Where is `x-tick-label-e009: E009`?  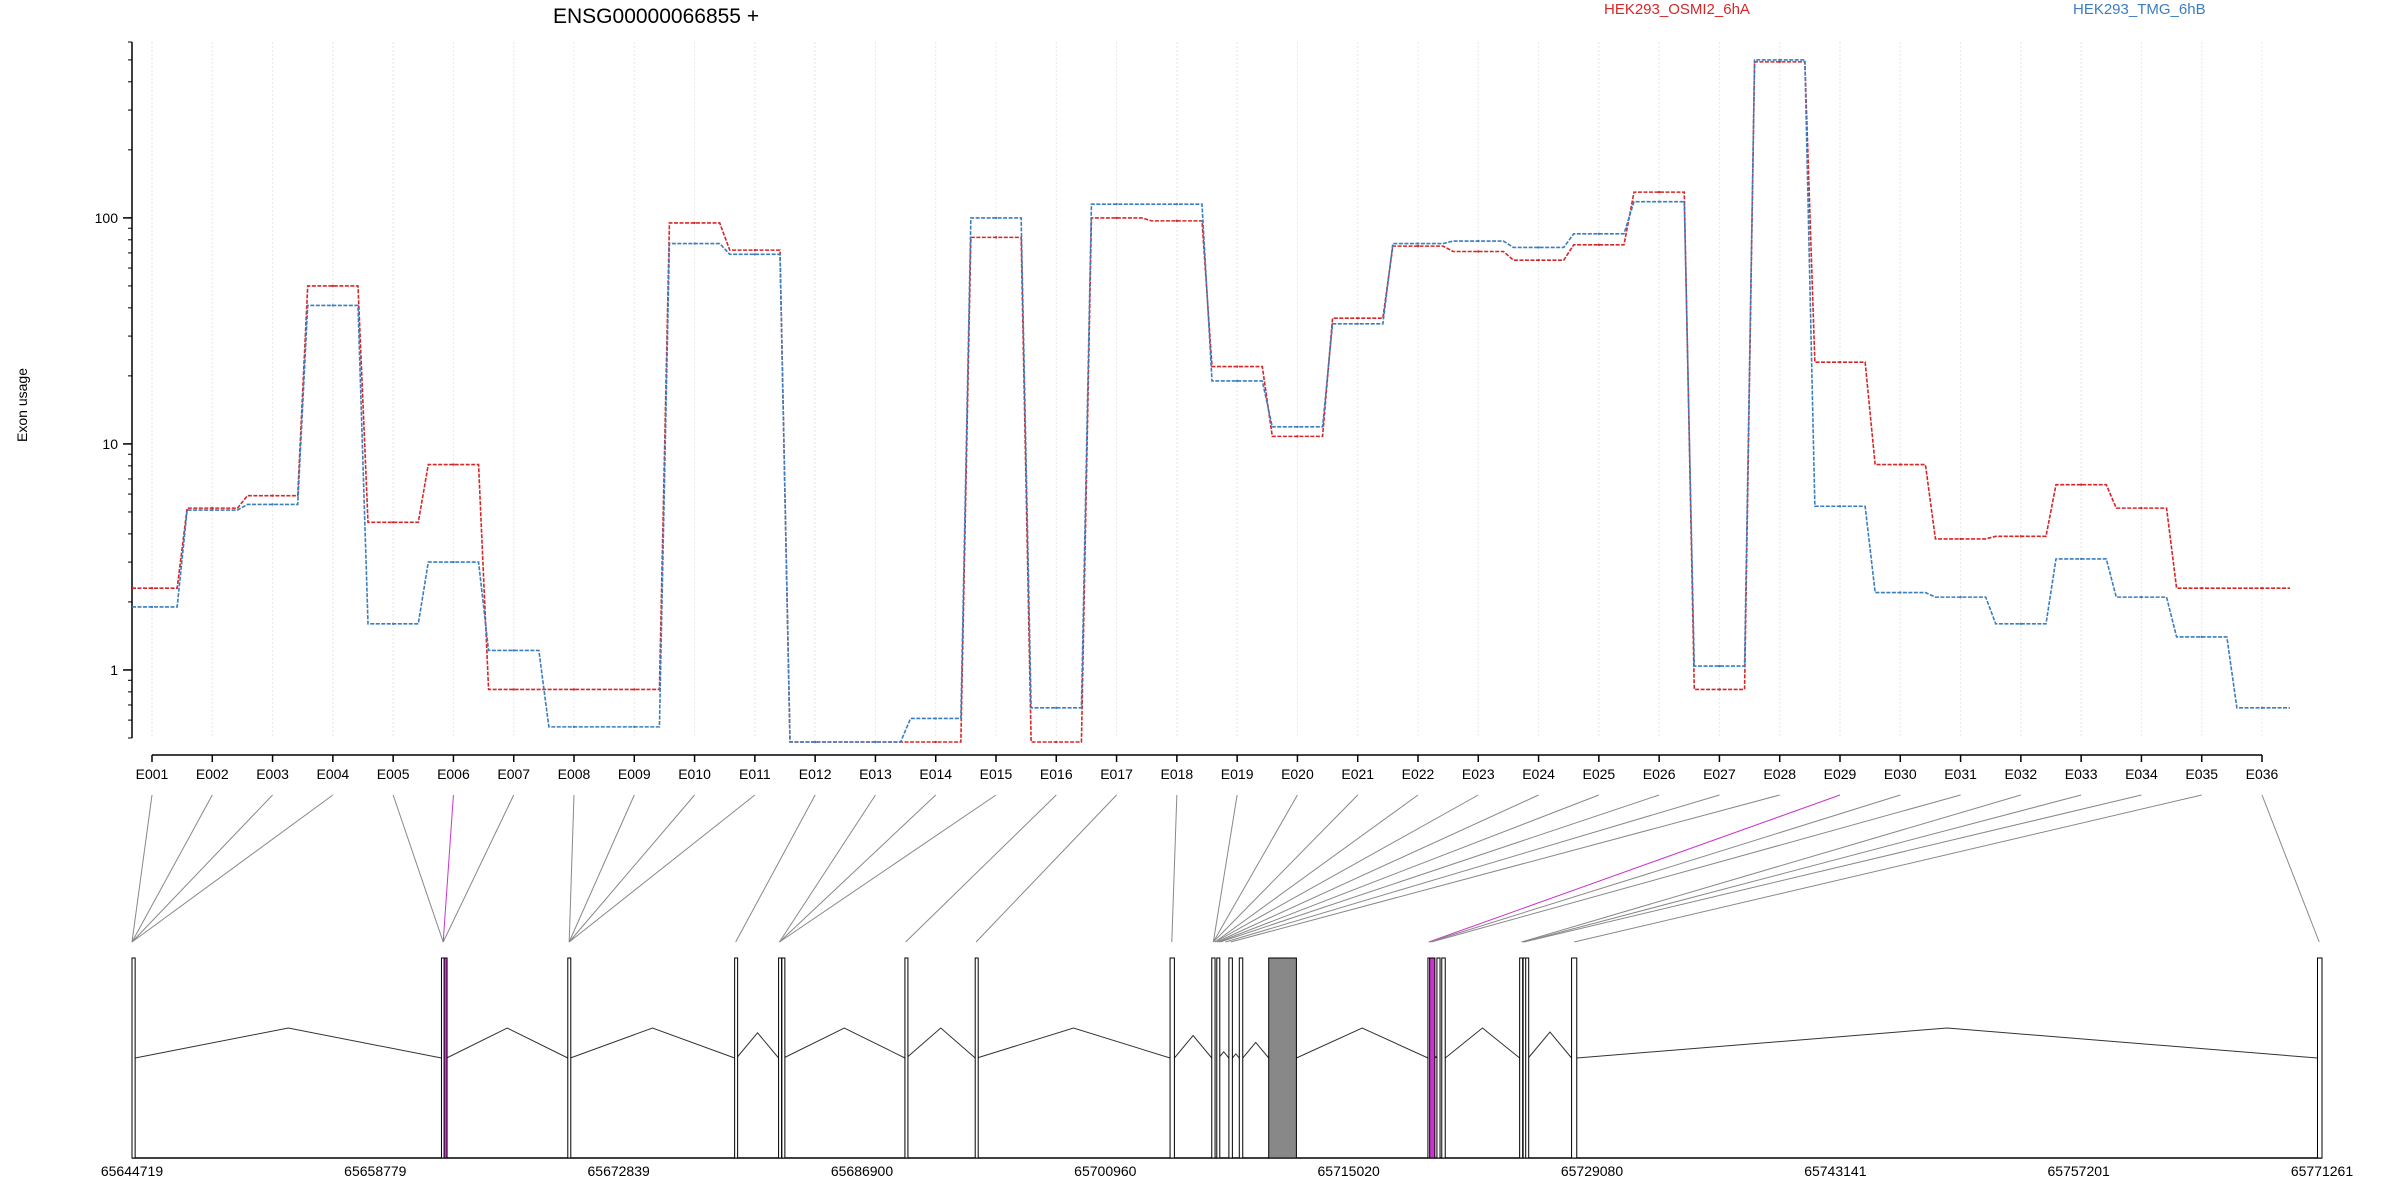
x-tick-label-e009: E009 is located at coordinates (634, 774).